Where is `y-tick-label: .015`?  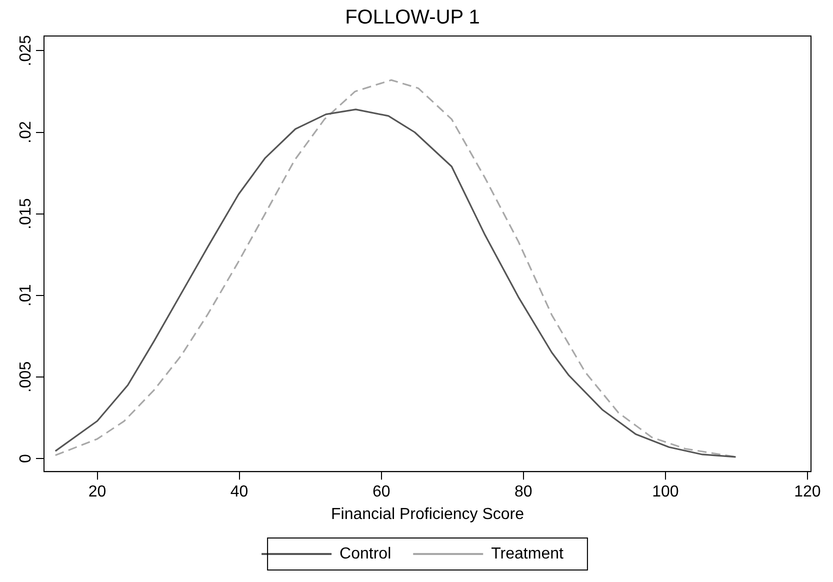
y-tick-label: .015 is located at coordinates (25, 214).